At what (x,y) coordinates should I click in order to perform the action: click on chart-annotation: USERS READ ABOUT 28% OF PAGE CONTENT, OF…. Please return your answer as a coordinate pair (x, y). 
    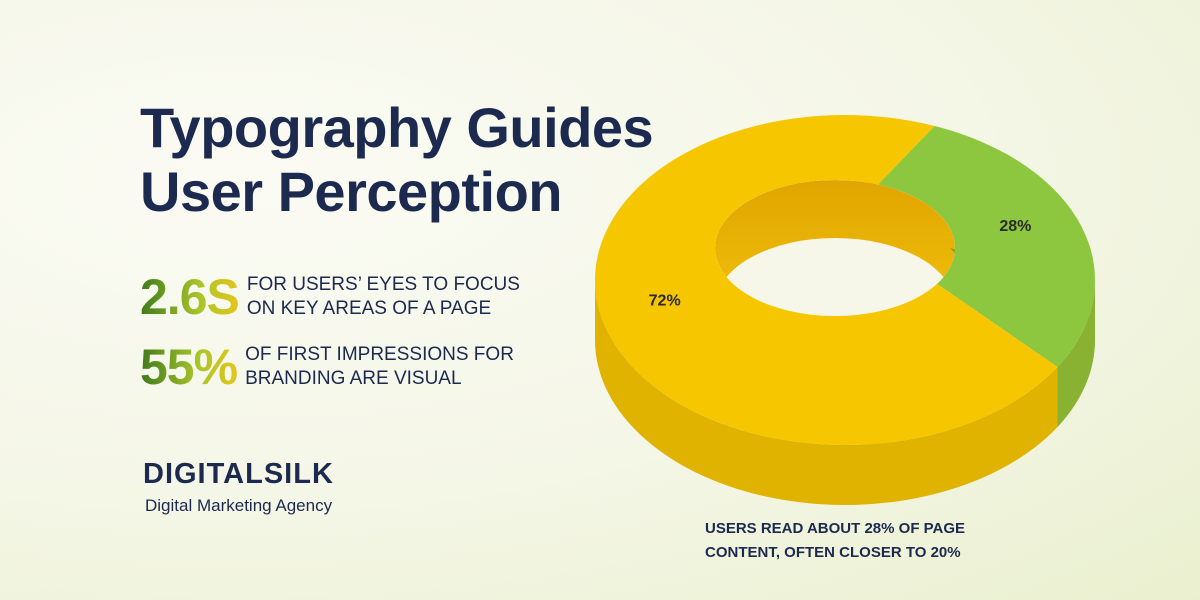
    Looking at the image, I should click on (835, 540).